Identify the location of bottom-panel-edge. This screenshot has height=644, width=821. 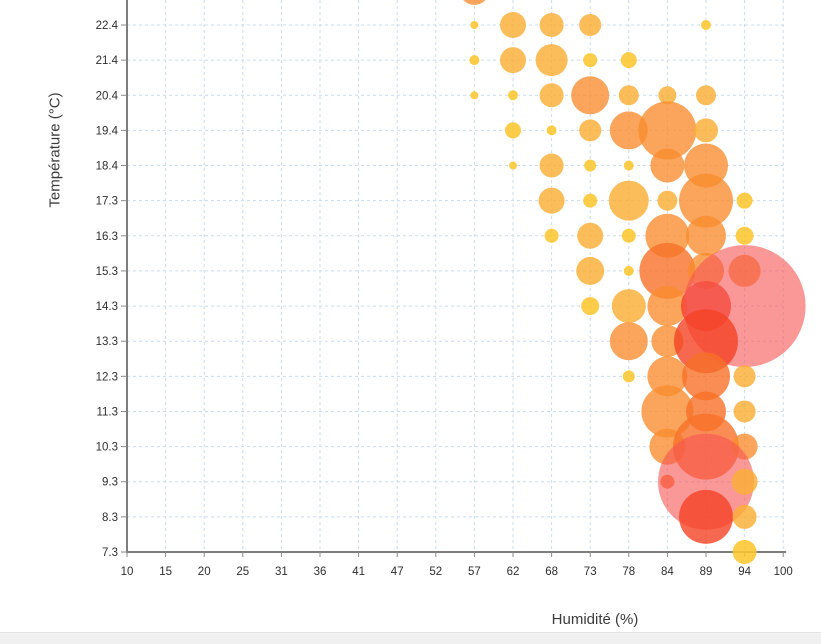
(410, 638).